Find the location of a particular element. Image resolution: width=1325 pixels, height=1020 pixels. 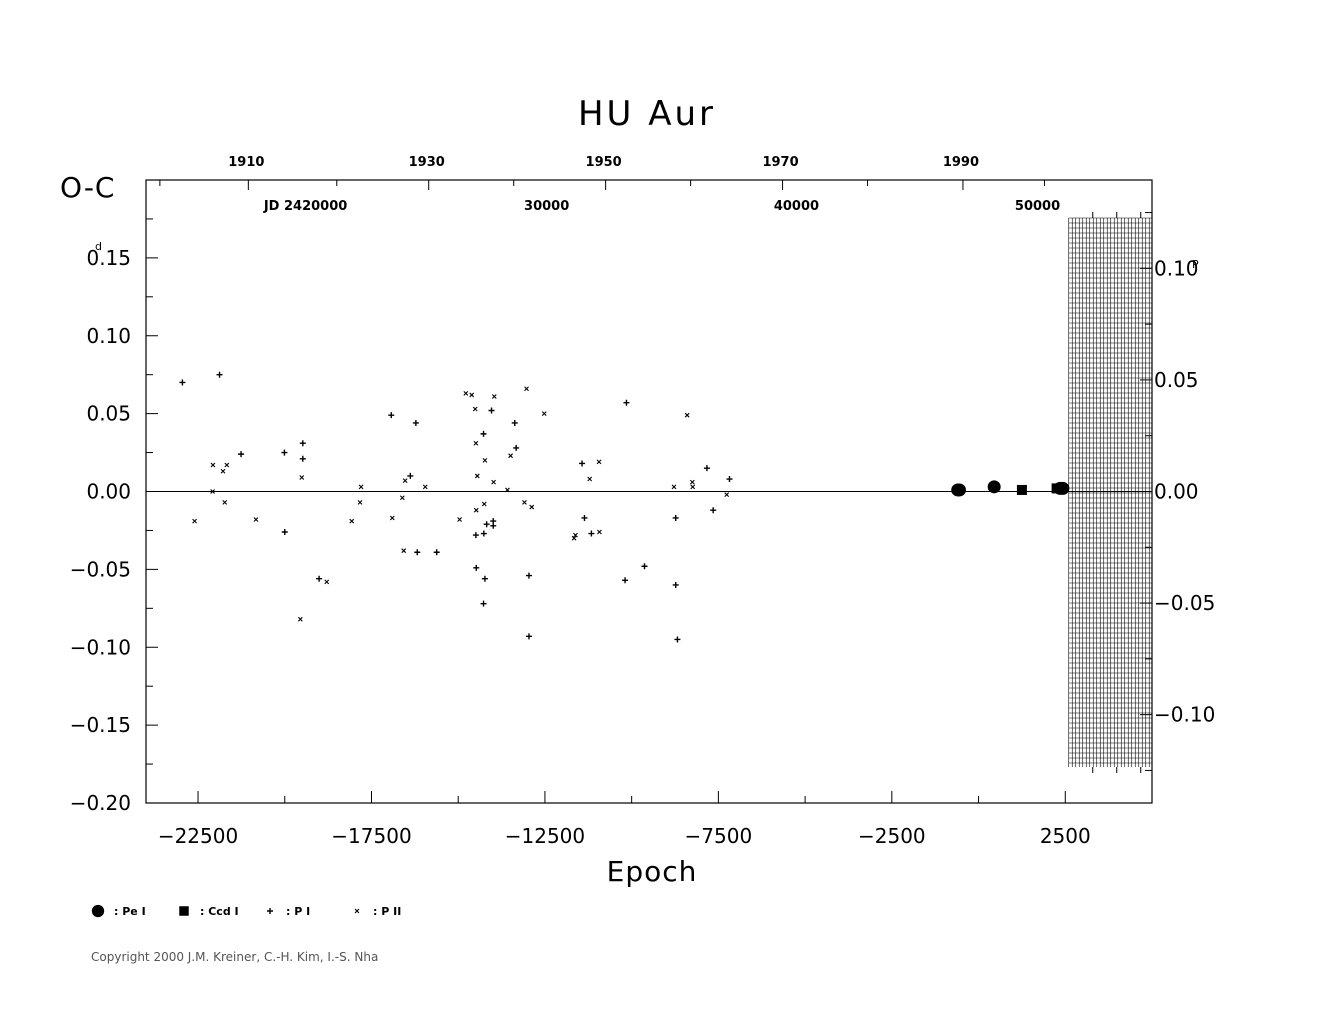

y-tick-label: −0.10 is located at coordinates (100, 647).